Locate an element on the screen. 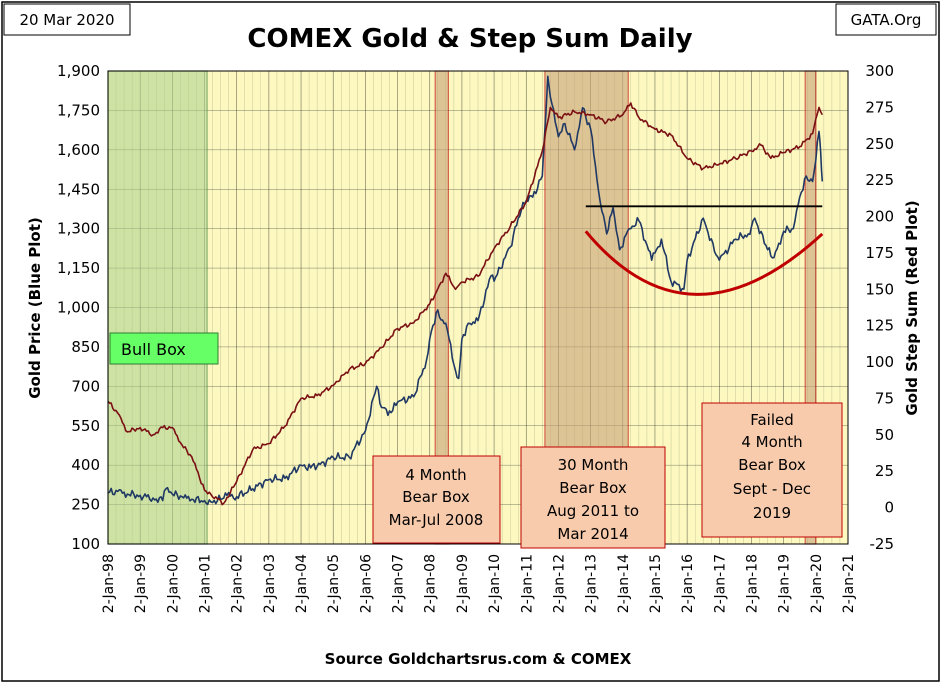 This screenshot has height=684, width=942. right-tick-label: 250 is located at coordinates (879, 144).